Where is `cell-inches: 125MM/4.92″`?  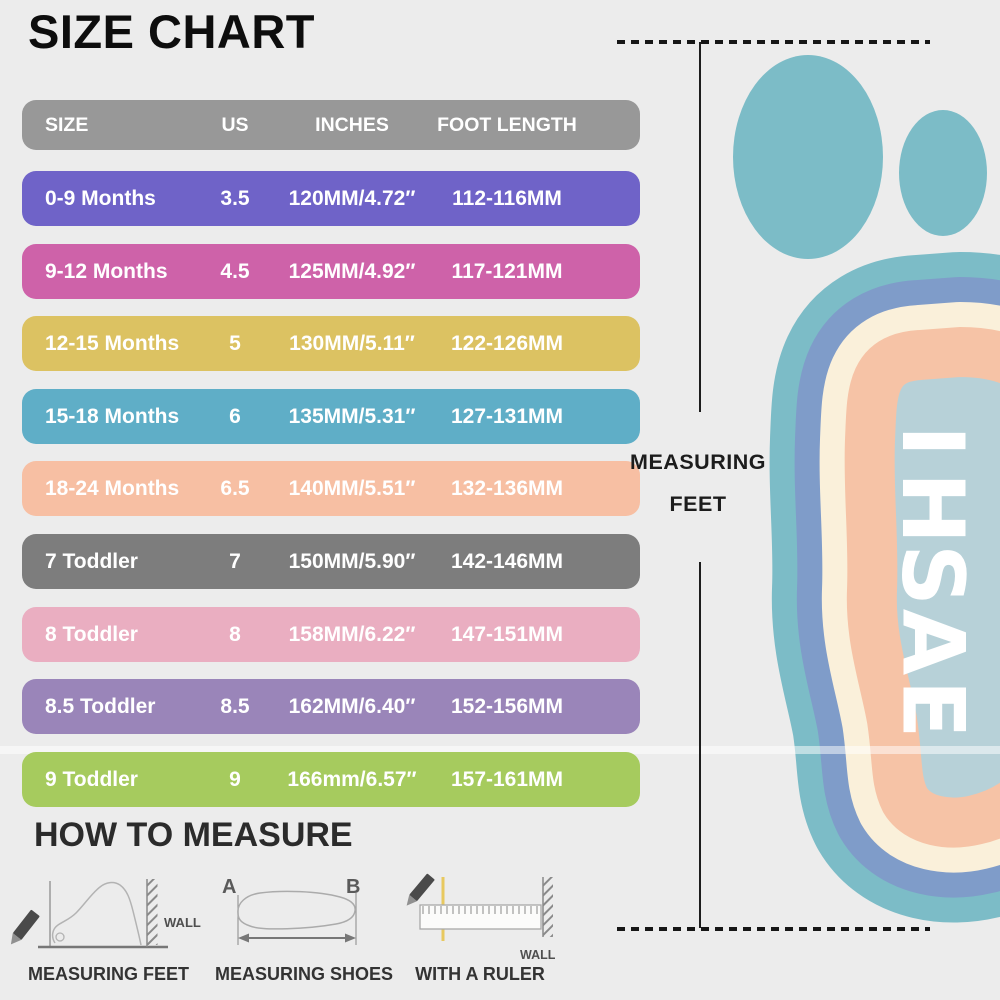 cell-inches: 125MM/4.92″ is located at coordinates (352, 271).